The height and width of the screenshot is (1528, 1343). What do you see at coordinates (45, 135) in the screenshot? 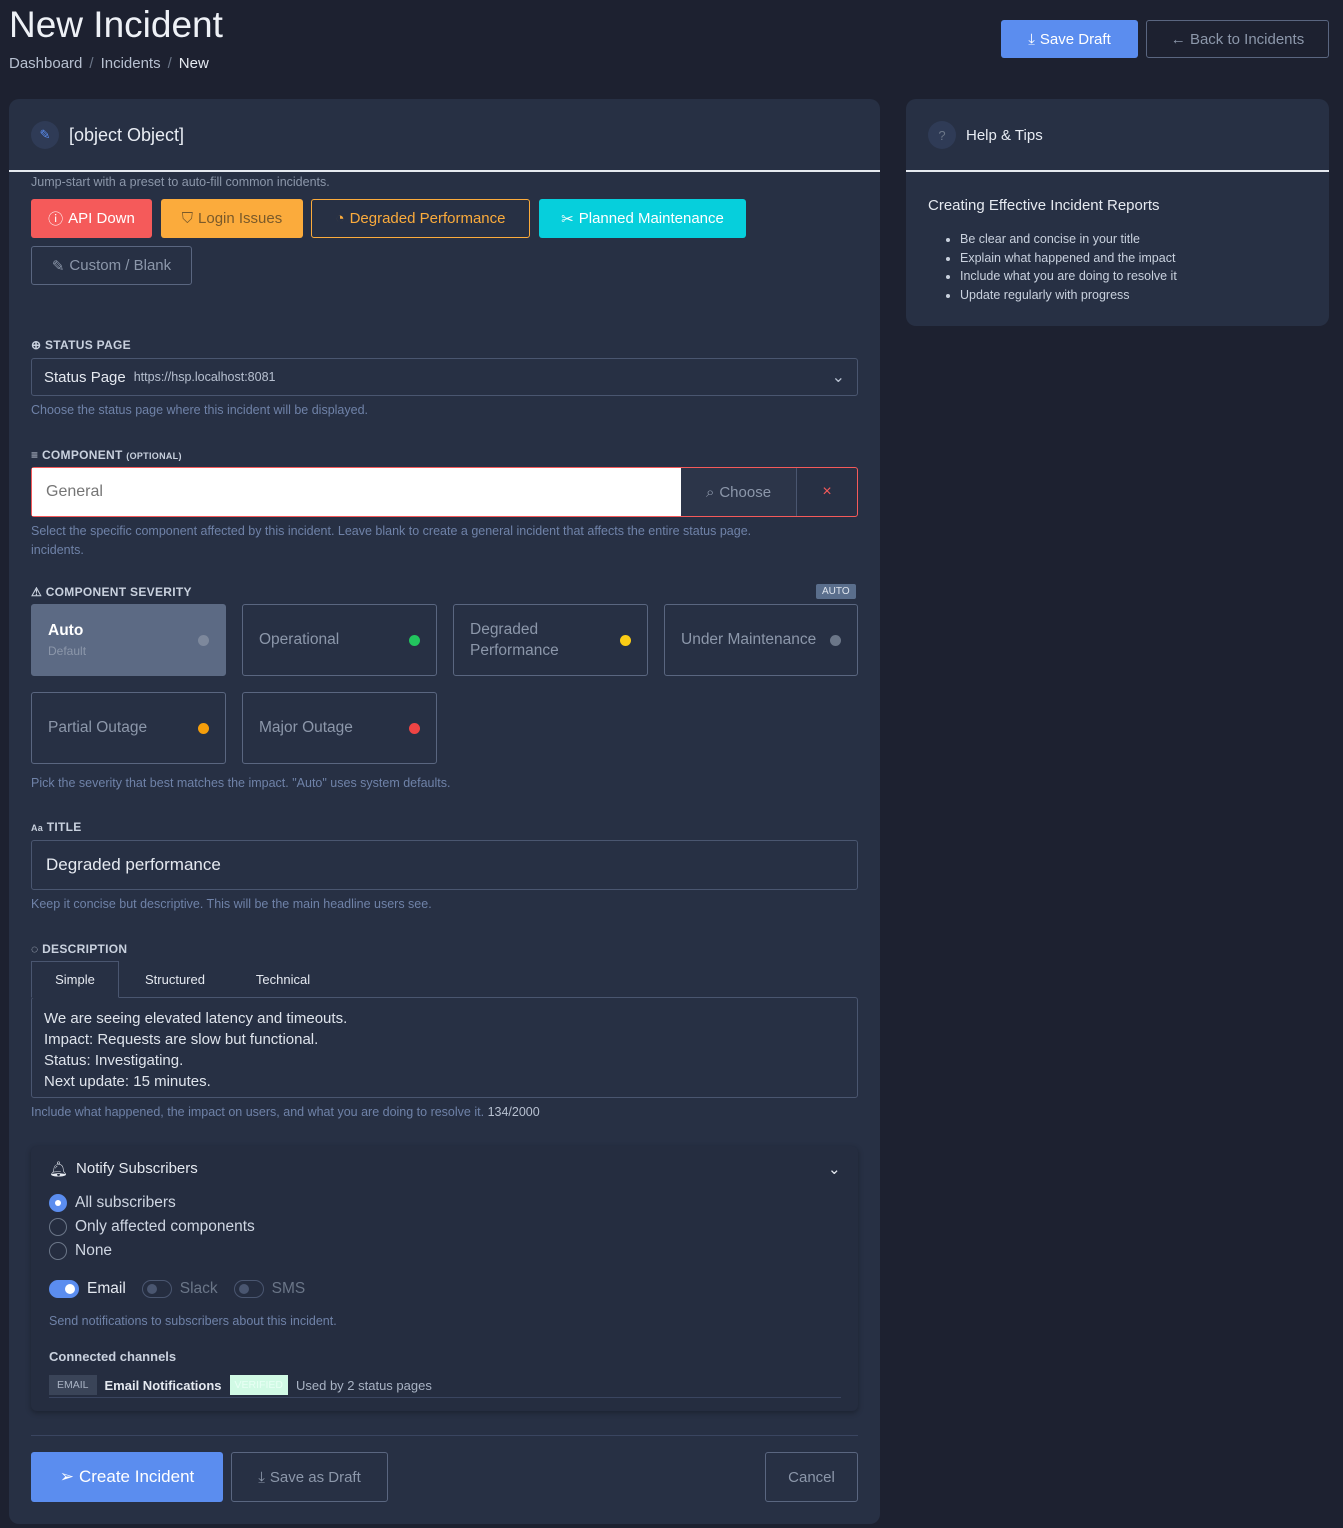
I see `pencil-icon: ✎` at bounding box center [45, 135].